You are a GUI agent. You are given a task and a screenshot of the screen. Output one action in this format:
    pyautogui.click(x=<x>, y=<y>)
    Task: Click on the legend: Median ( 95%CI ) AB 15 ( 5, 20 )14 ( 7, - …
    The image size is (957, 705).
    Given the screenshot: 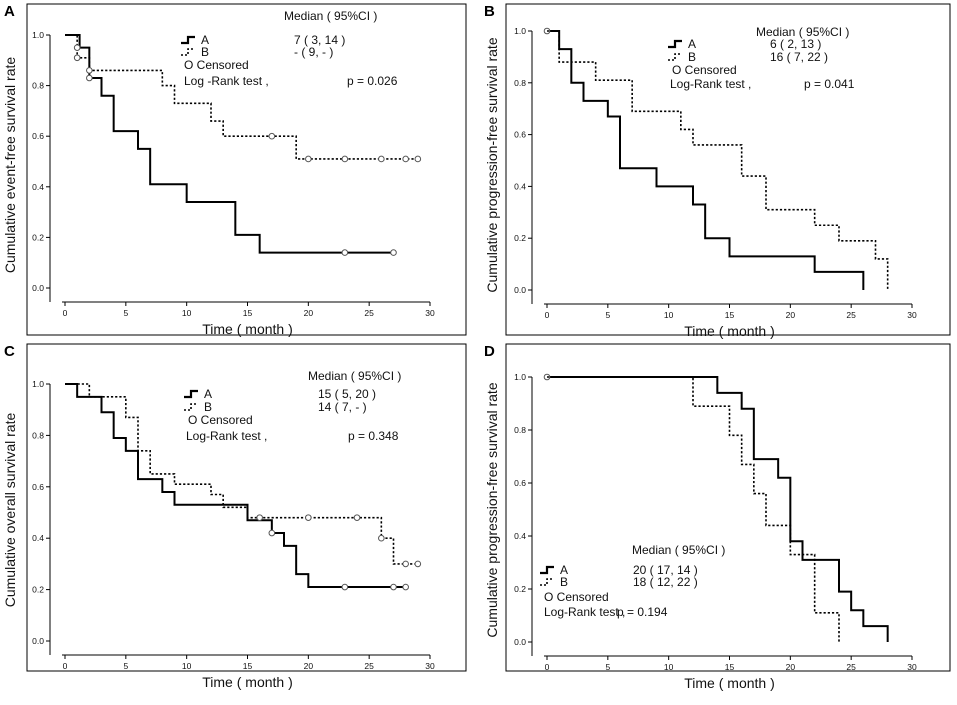 What is the action you would take?
    pyautogui.click(x=292, y=406)
    